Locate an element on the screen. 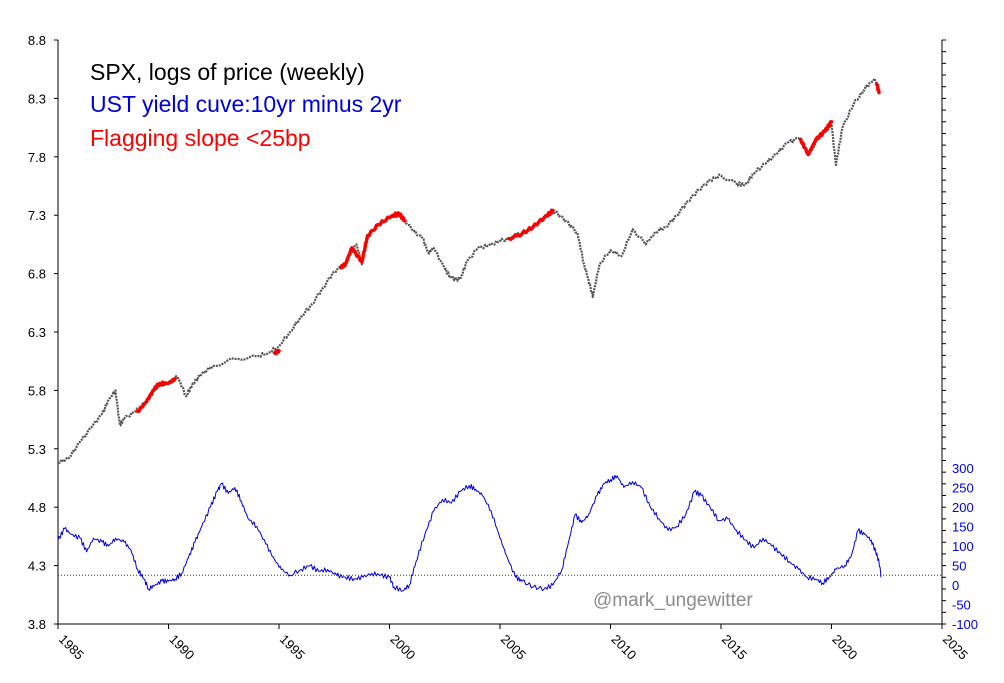 The width and height of the screenshot is (1004, 683). x-tick-label: 2000 is located at coordinates (402, 647).